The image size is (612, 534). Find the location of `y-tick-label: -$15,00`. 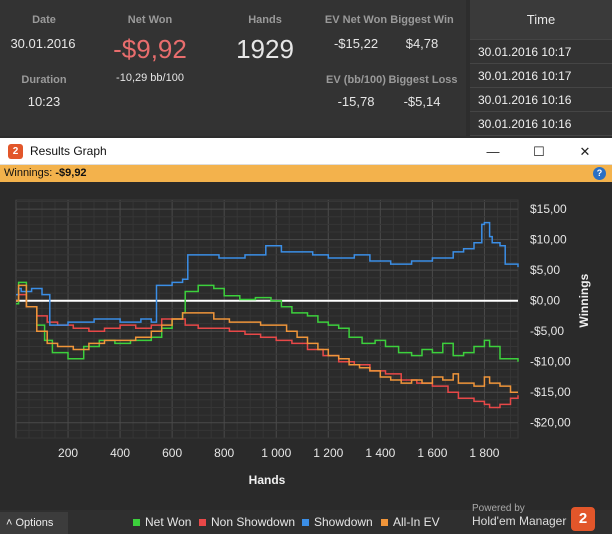

y-tick-label: -$15,00 is located at coordinates (550, 392).